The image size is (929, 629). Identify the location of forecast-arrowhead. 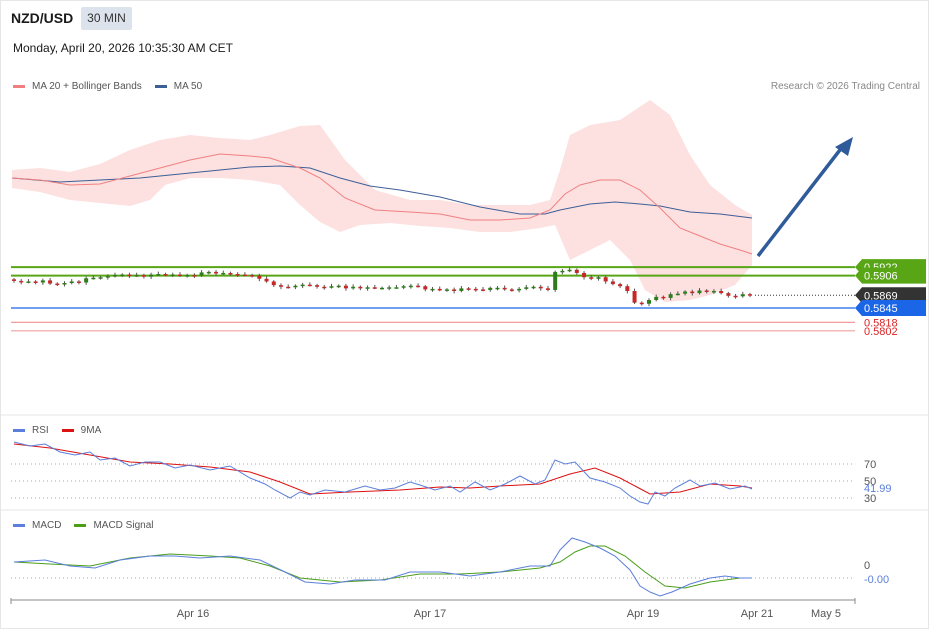
(844, 146).